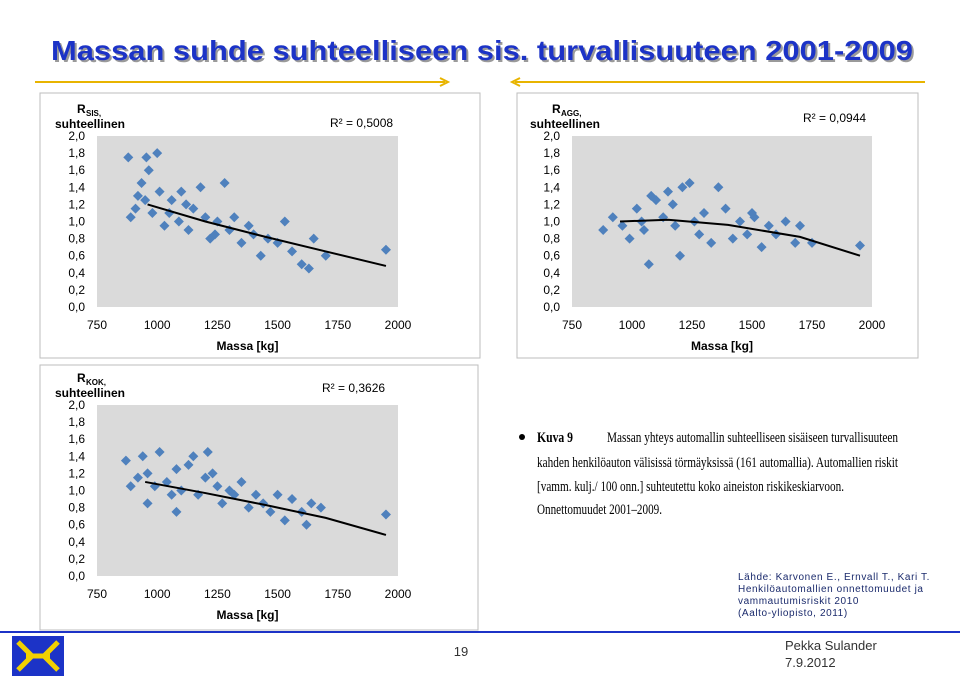 The width and height of the screenshot is (960, 679). Describe the element at coordinates (599, 510) in the screenshot. I see `caption-line: Onnettomuudet 2001–2009.` at that location.